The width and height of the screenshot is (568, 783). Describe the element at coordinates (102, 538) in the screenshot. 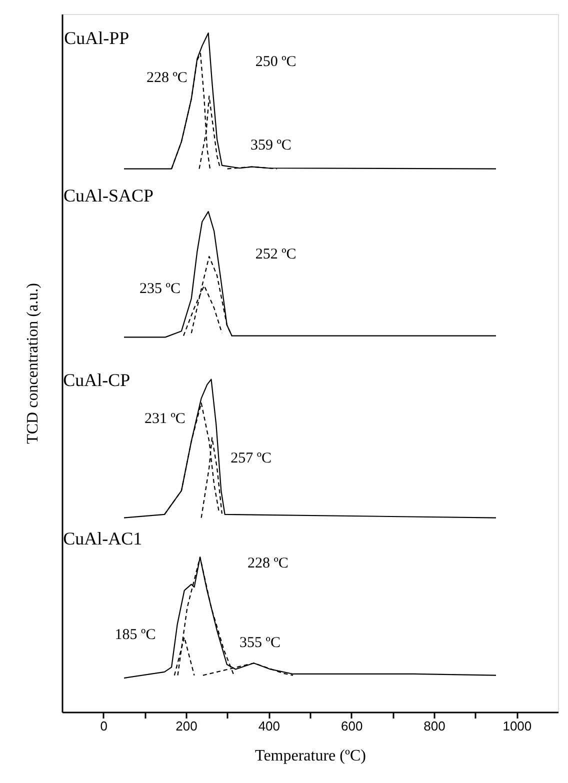

I see `annotation: CuAl-AC1` at that location.